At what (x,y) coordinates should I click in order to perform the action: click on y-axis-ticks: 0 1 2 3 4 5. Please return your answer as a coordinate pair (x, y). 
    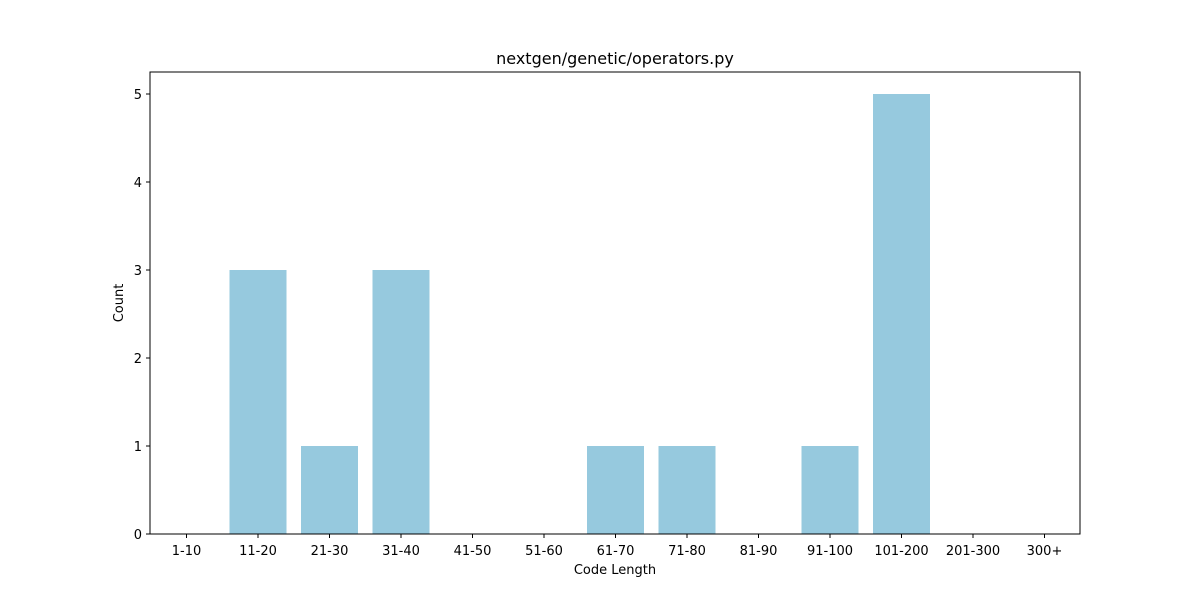
    Looking at the image, I should click on (142, 315).